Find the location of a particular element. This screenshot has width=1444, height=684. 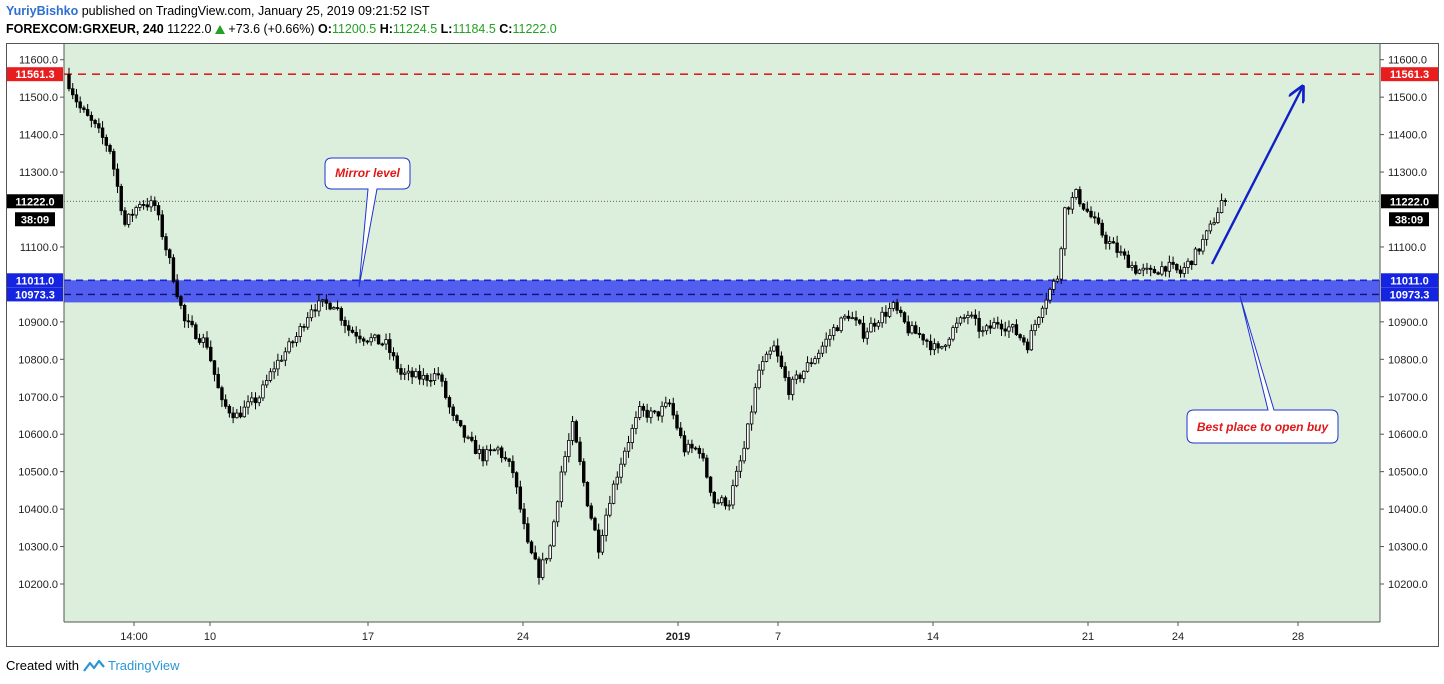

countdown-pill-left is located at coordinates (35, 219).